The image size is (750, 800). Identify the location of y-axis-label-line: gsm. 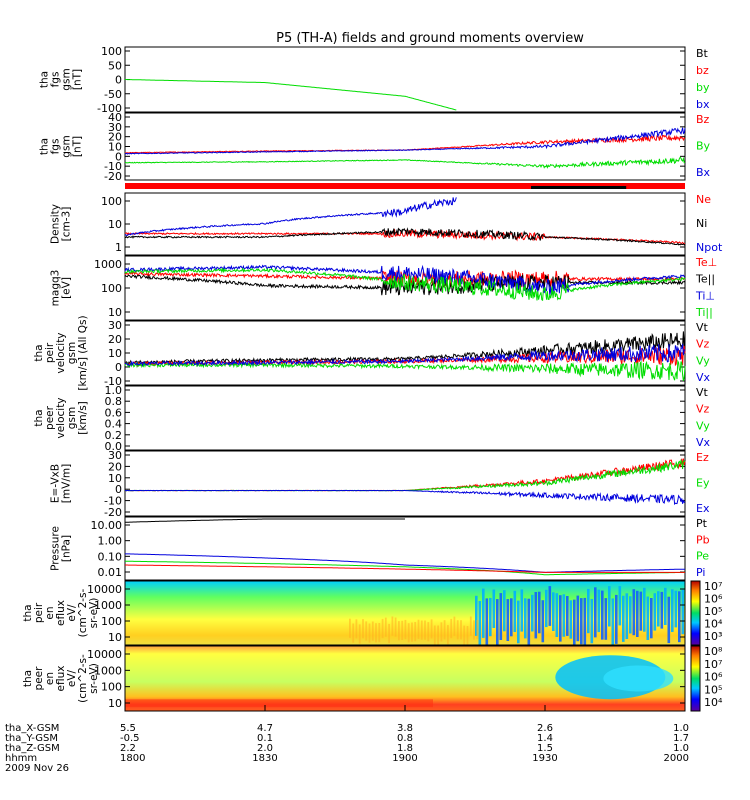
(67, 146).